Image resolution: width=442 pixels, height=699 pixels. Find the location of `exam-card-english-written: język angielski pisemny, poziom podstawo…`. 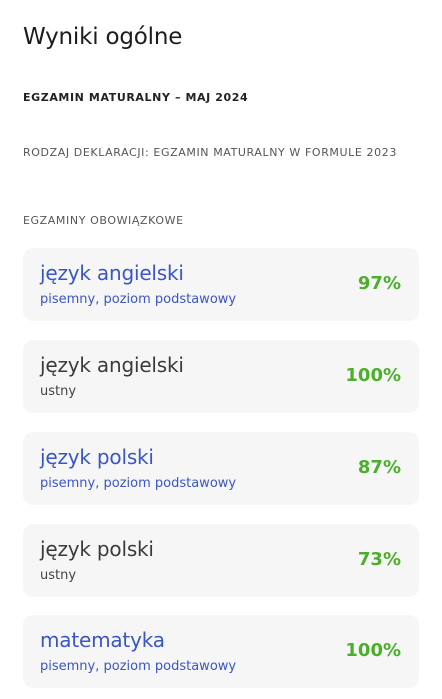

exam-card-english-written: język angielski pisemny, poziom podstawo… is located at coordinates (221, 284).